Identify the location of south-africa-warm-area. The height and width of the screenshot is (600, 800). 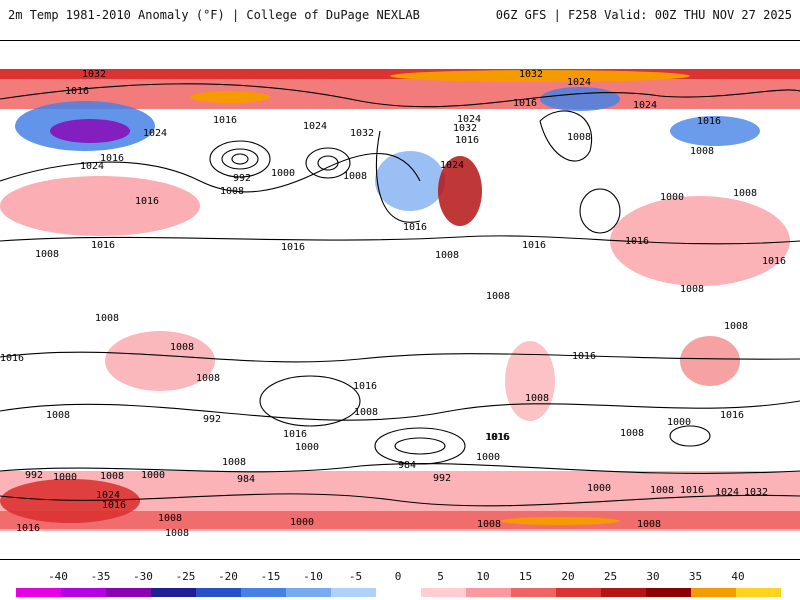
(710, 361).